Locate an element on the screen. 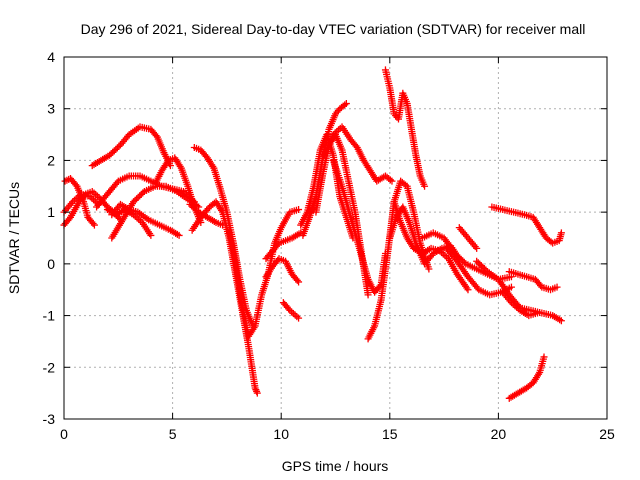 Image resolution: width=640 pixels, height=480 pixels. x-tick-label: 5 is located at coordinates (173, 434).